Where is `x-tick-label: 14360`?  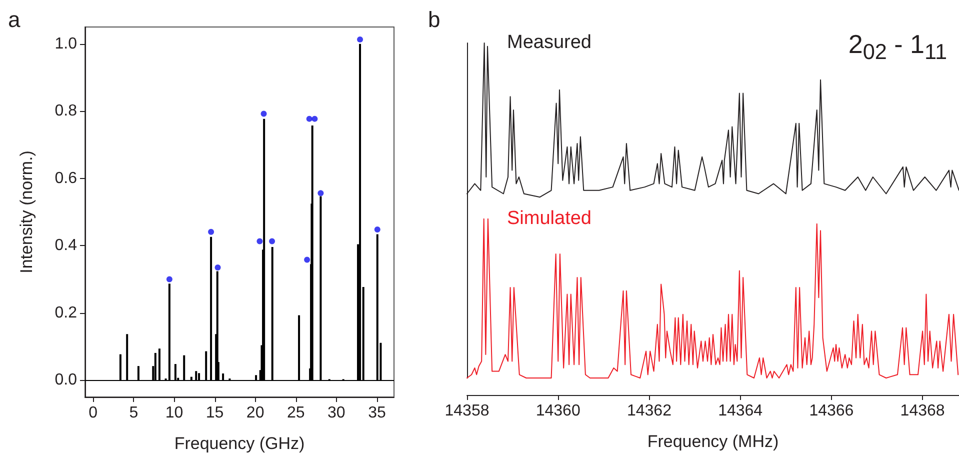 x-tick-label: 14360 is located at coordinates (558, 411).